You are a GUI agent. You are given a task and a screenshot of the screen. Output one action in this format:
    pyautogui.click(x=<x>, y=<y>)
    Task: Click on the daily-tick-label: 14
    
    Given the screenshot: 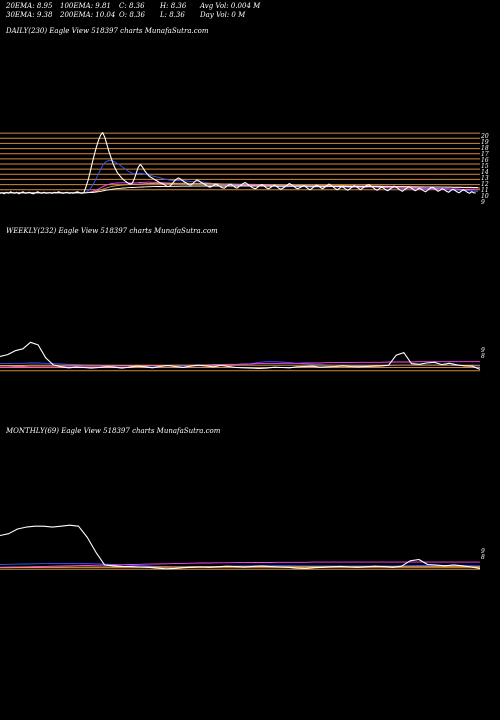 What is the action you would take?
    pyautogui.click(x=485, y=172)
    